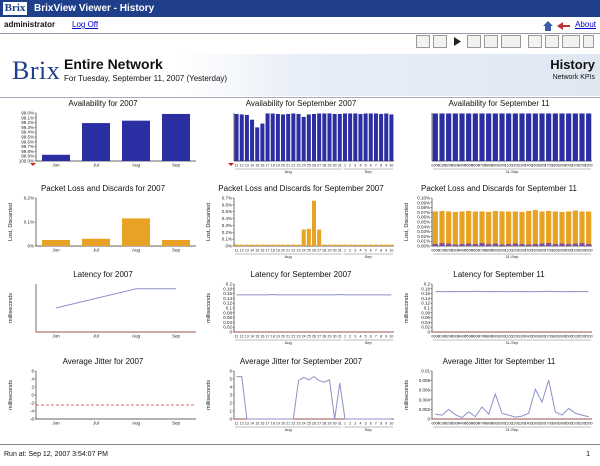  I want to click on x-tick-label: 9, so click(386, 337).